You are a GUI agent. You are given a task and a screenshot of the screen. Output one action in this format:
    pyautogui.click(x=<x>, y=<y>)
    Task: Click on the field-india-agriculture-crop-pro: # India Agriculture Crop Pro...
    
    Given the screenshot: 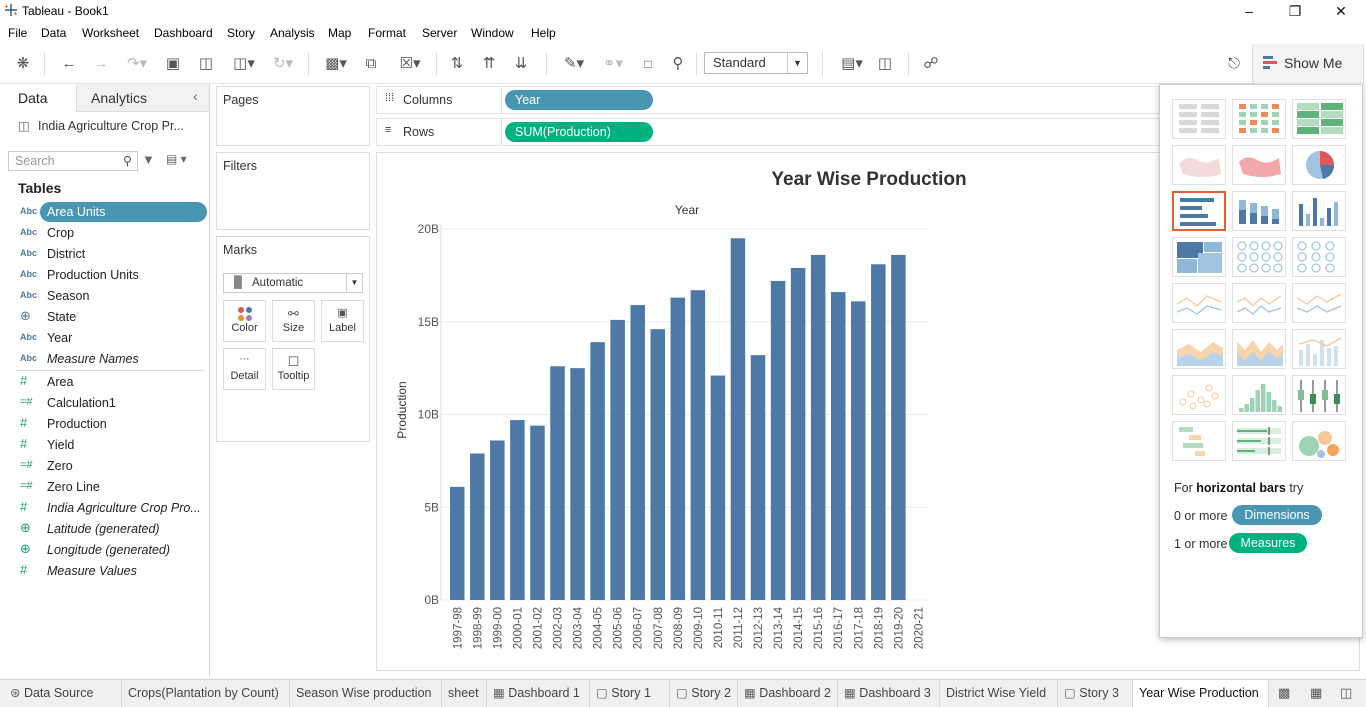 What is the action you would take?
    pyautogui.click(x=104, y=508)
    